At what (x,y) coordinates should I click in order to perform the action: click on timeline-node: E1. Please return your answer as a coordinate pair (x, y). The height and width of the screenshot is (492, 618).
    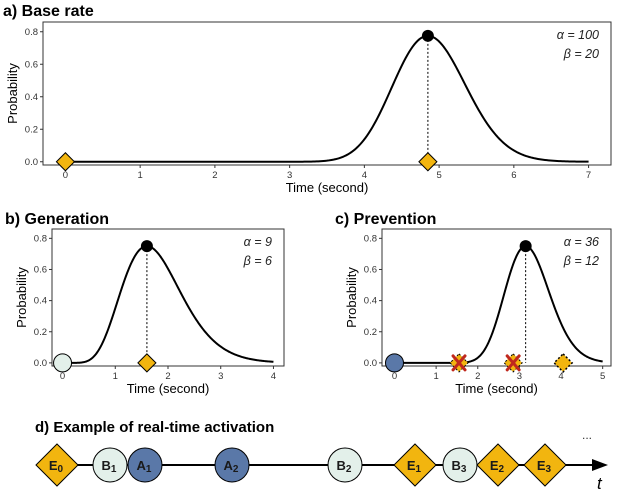
    Looking at the image, I should click on (415, 465).